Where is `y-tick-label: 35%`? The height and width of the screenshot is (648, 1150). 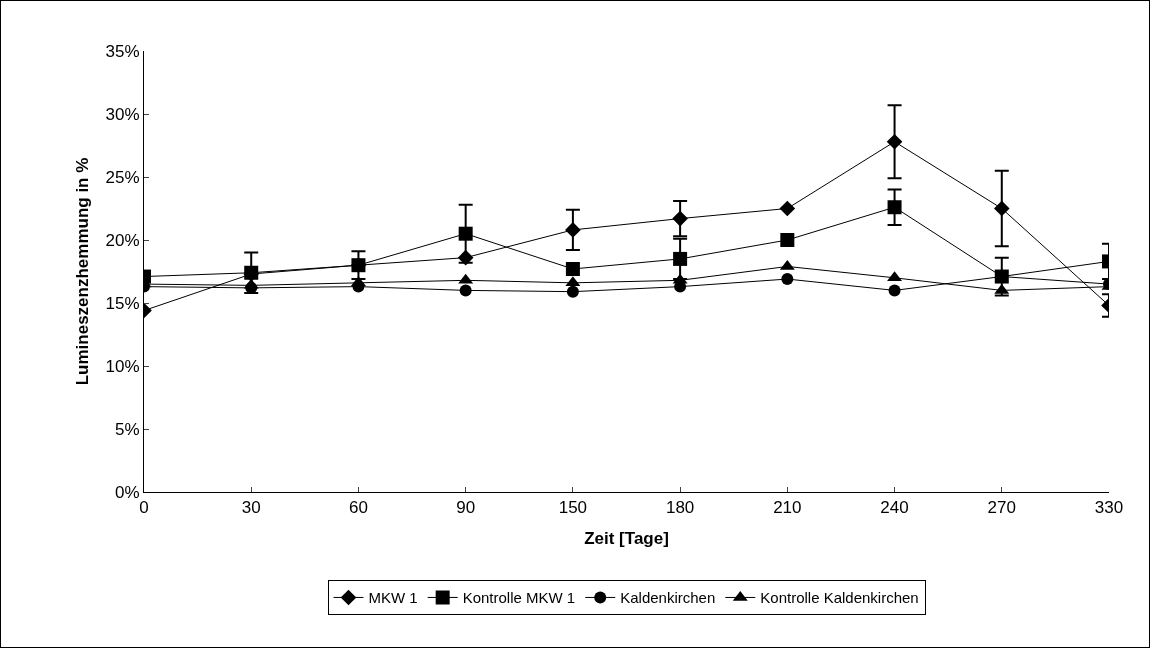
y-tick-label: 35% is located at coordinates (122, 51).